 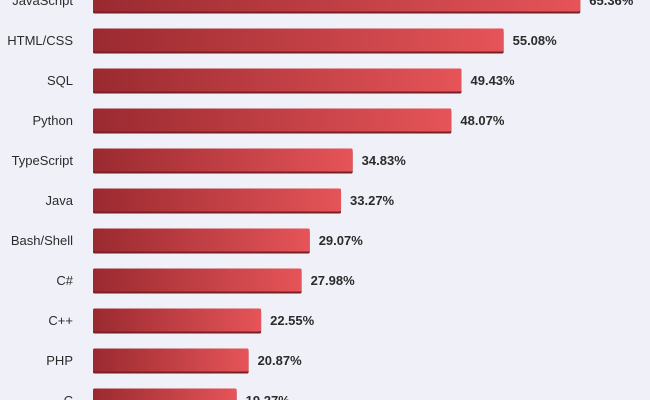 I want to click on category-label: C#, so click(x=64, y=280).